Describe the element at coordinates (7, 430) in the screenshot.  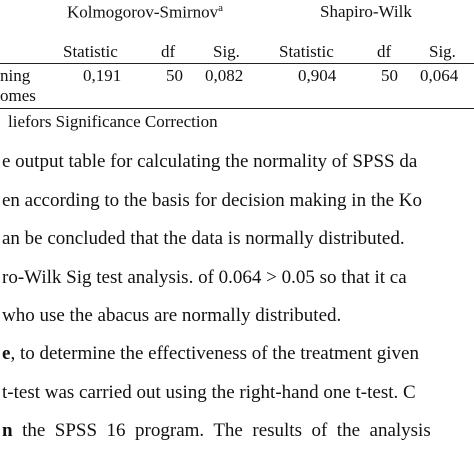
I see `body-line-8-bold: n` at that location.